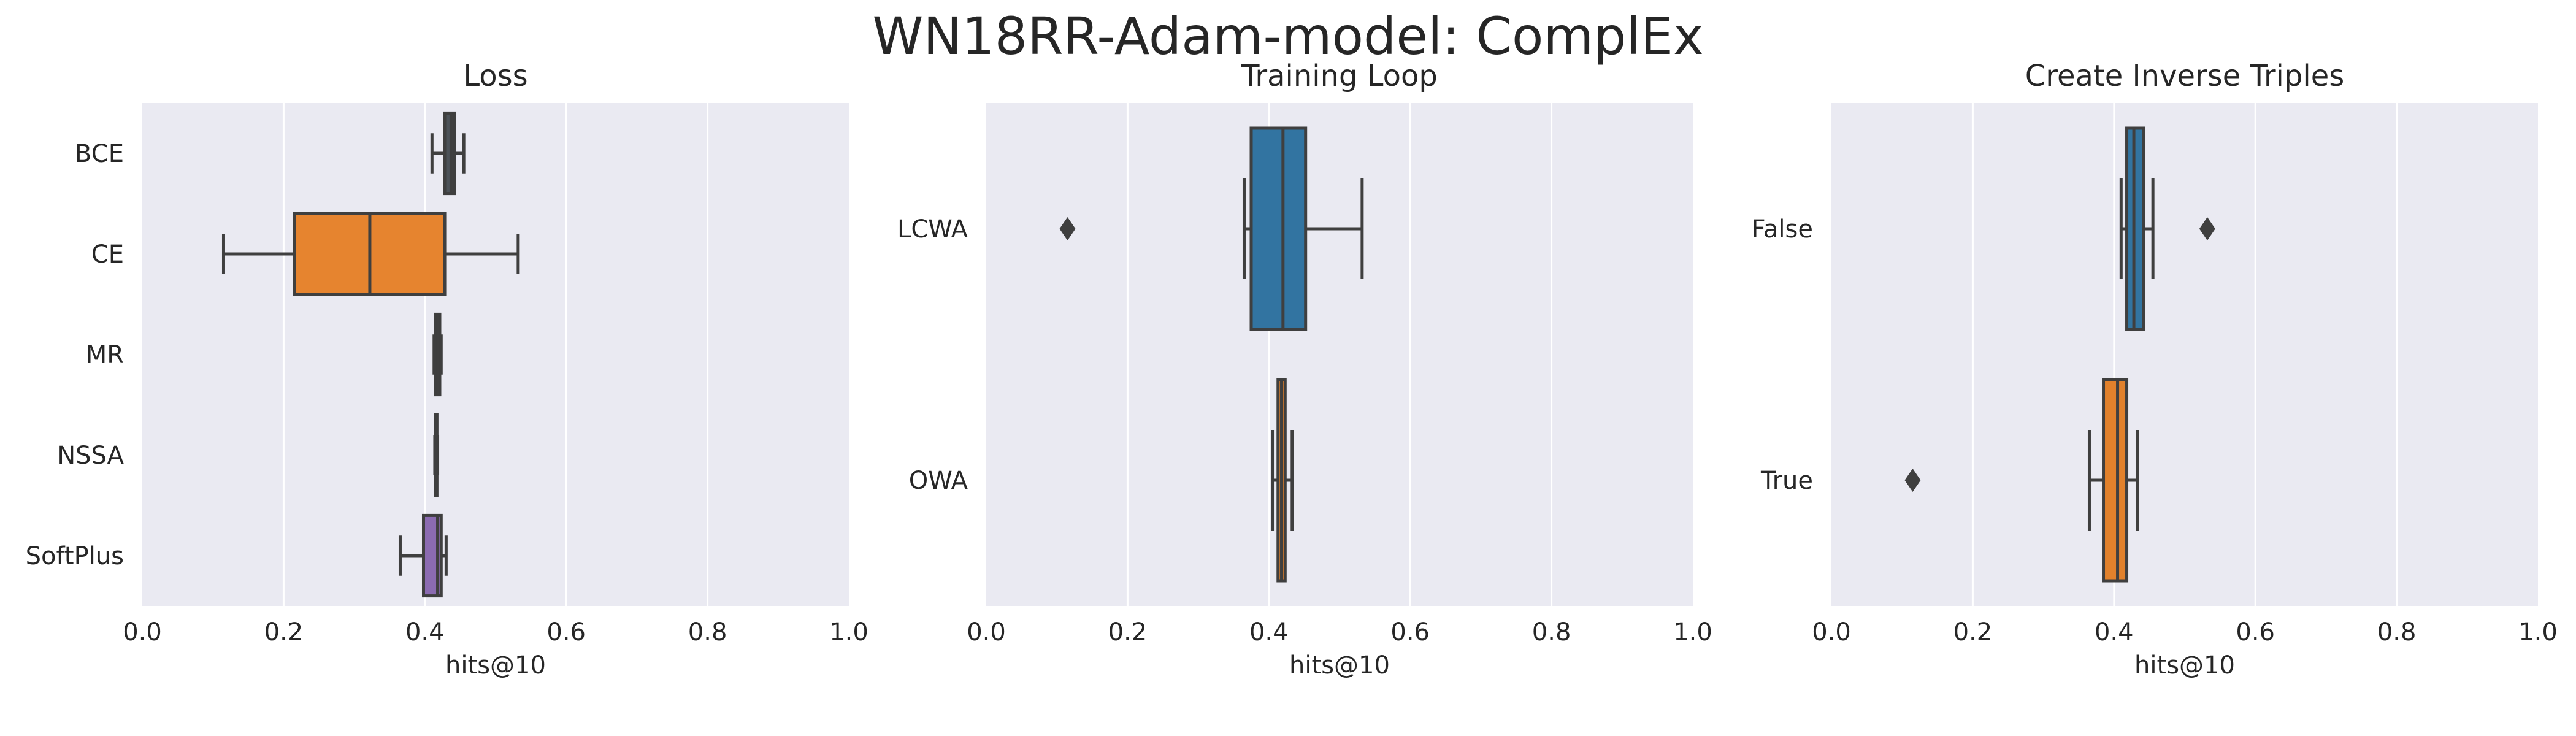 This screenshot has width=2576, height=736. I want to click on panel-title: Training Loop, so click(1339, 76).